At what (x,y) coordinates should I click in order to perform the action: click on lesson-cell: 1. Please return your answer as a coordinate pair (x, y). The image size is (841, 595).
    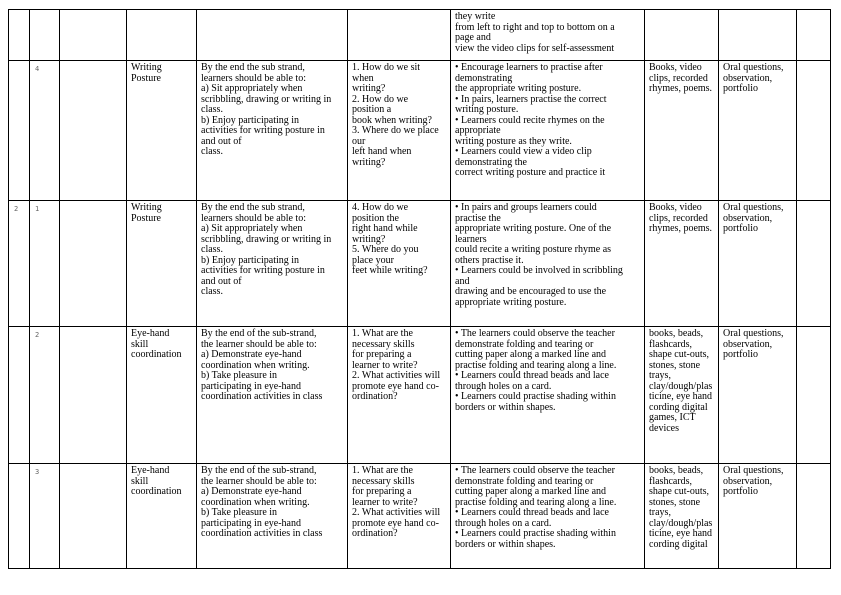
    Looking at the image, I should click on (44, 263).